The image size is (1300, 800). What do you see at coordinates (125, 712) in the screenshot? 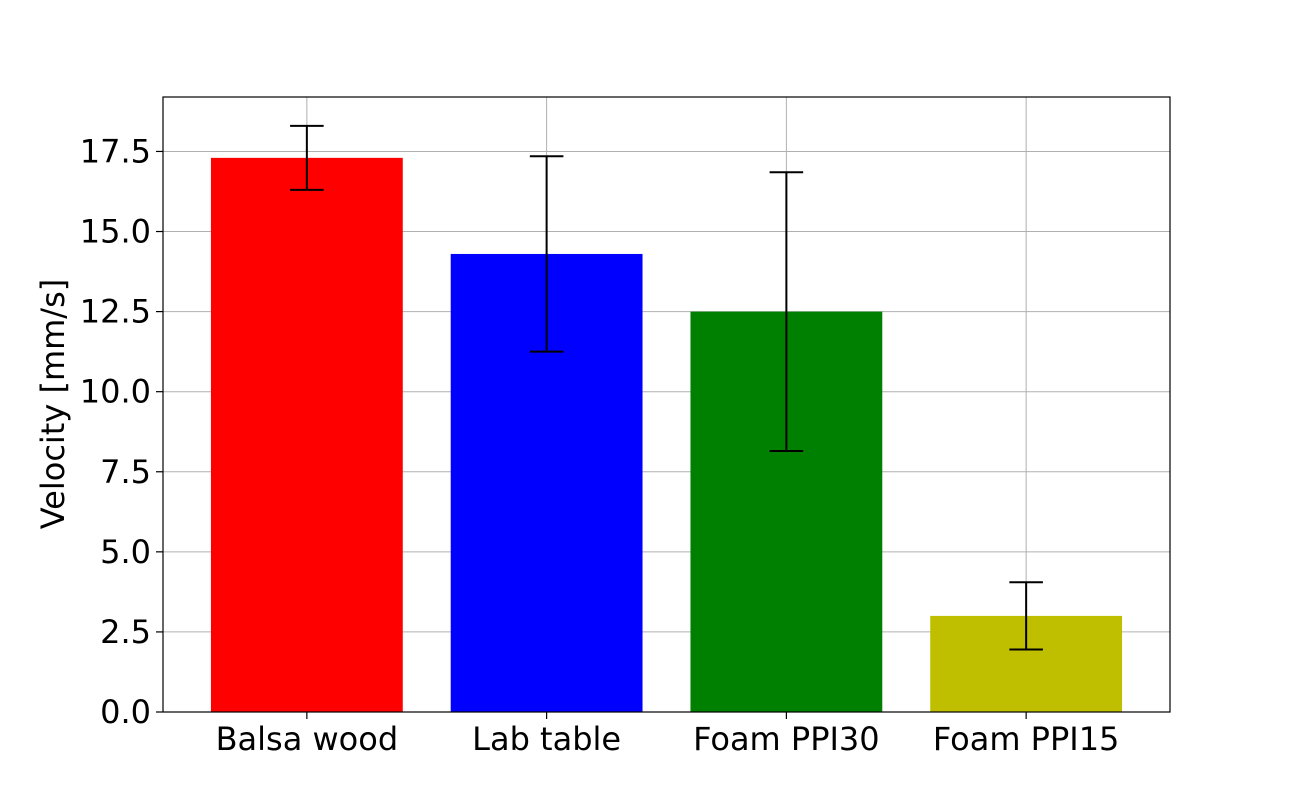
I see `y-tick-label: 0.0` at bounding box center [125, 712].